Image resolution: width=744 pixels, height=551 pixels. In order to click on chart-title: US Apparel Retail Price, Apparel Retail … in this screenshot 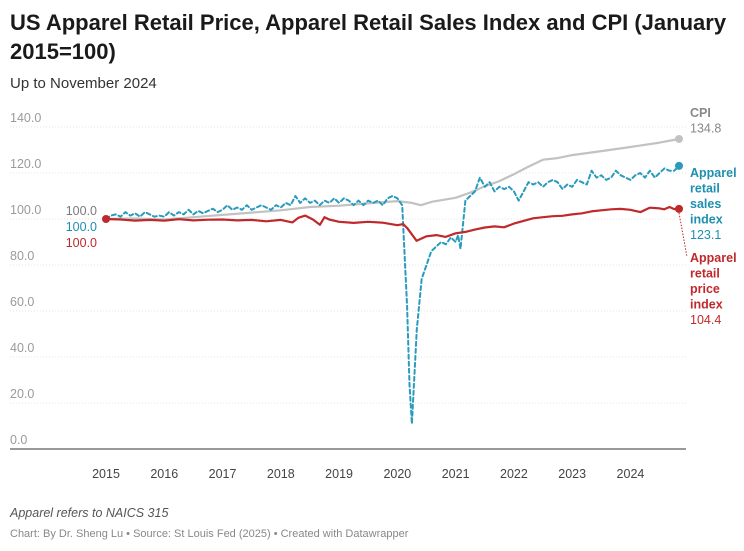, I will do `click(368, 37)`.